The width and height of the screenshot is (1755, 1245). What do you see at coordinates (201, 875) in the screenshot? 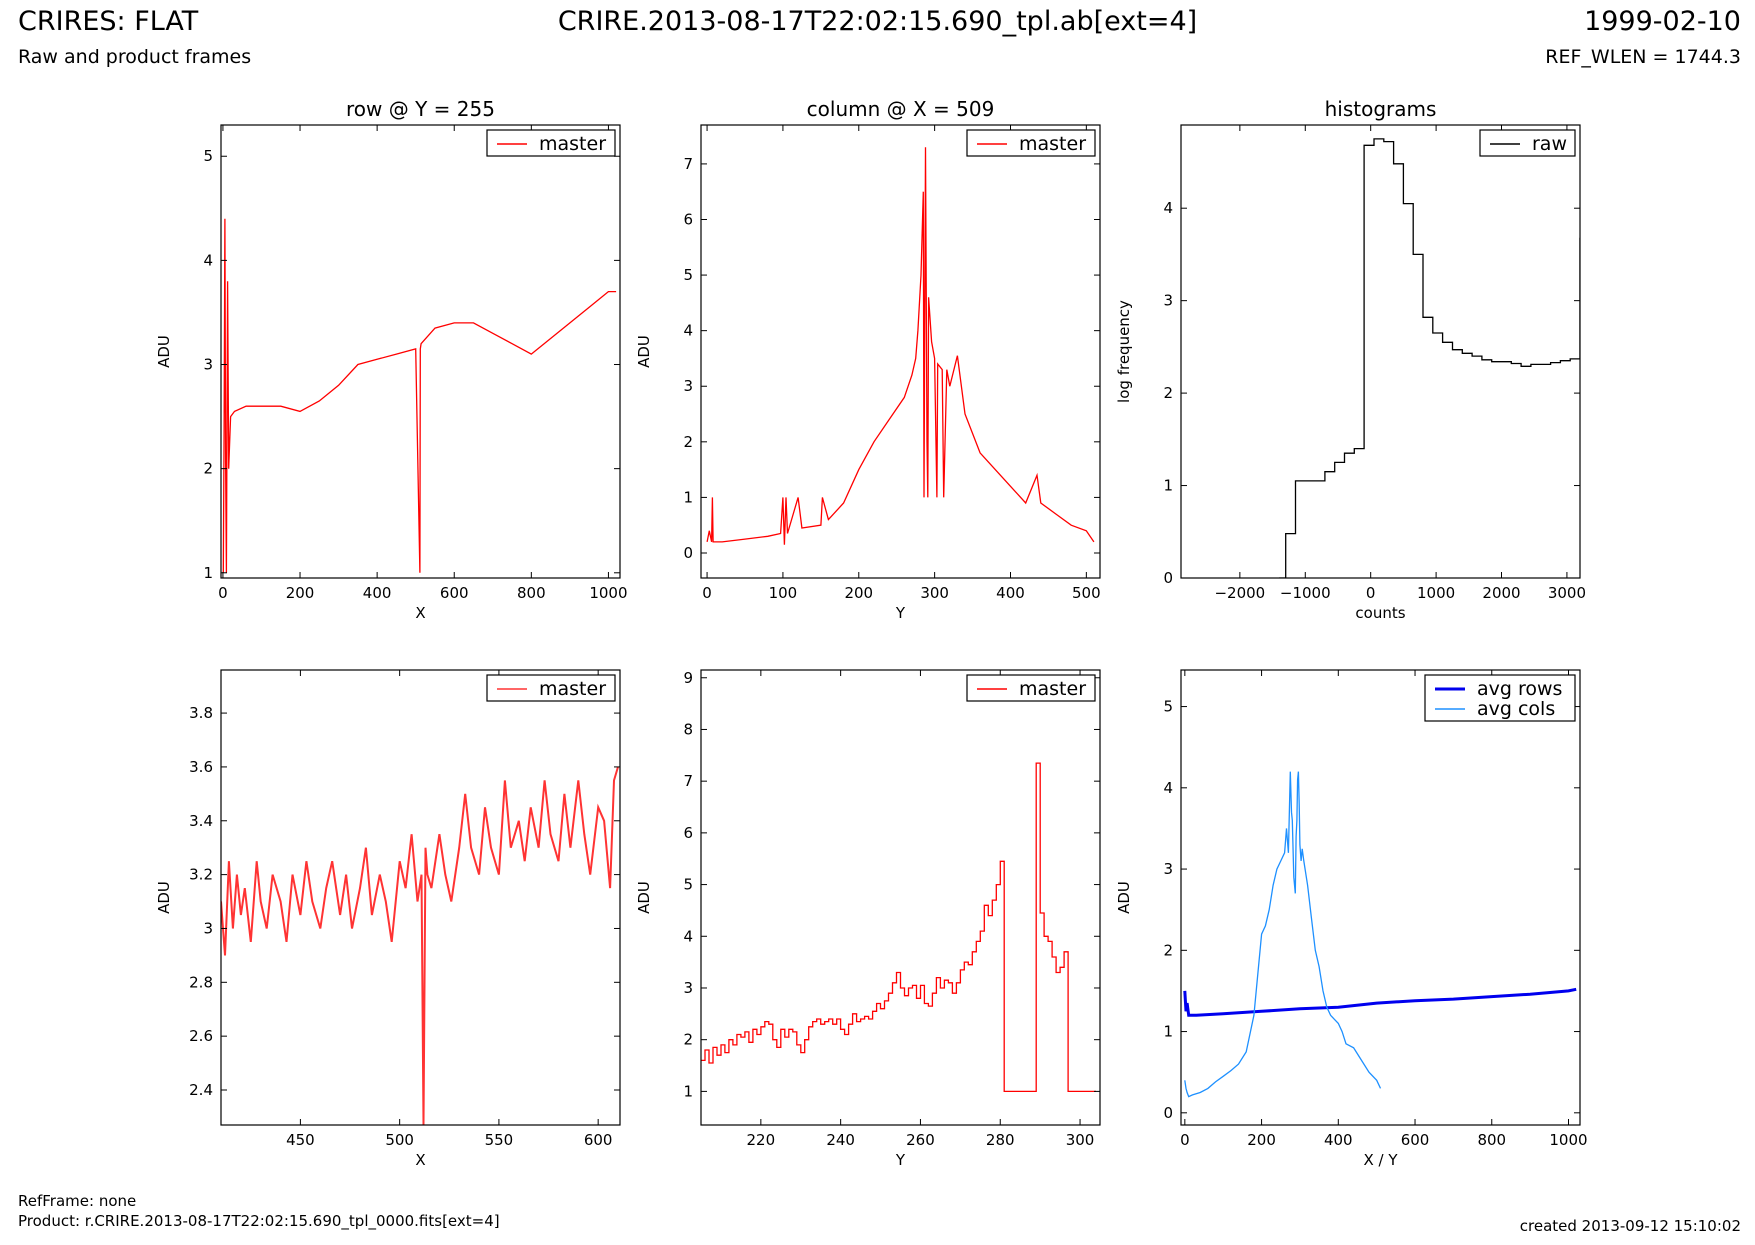
I see `y-tick-label: 3.2` at bounding box center [201, 875].